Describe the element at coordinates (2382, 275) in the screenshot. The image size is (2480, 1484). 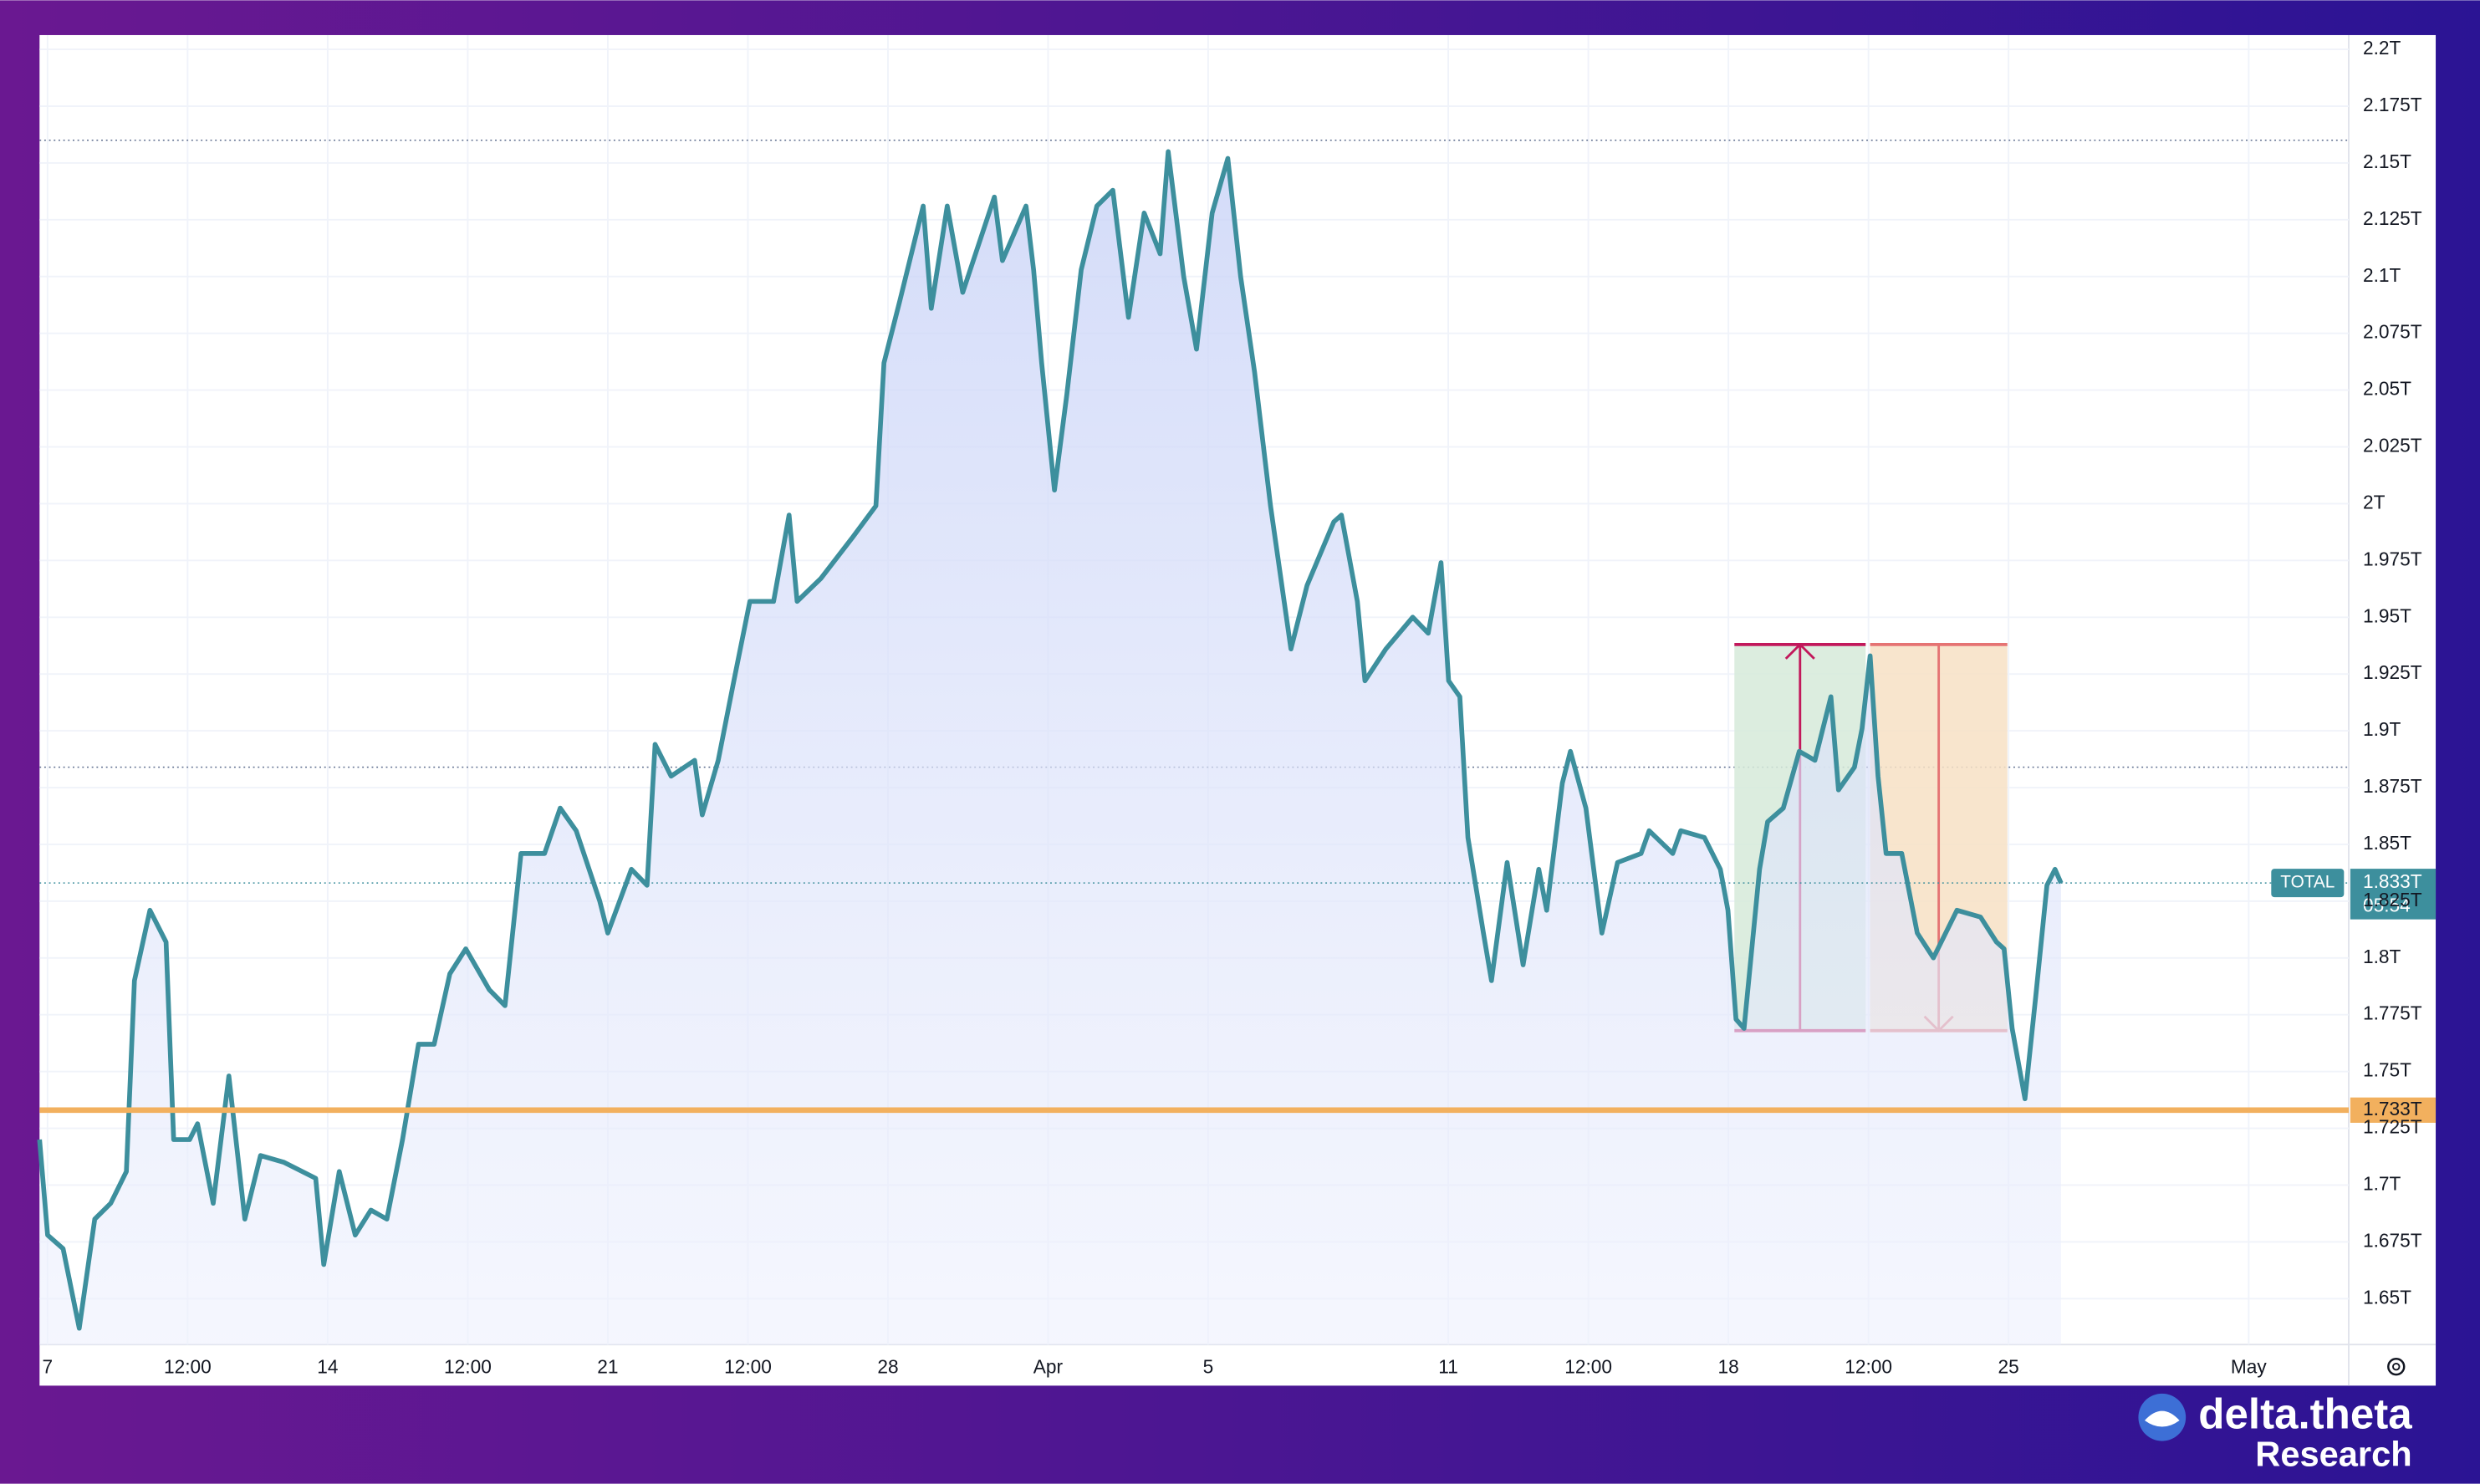
I see `y-tick-label: 2.1T` at that location.